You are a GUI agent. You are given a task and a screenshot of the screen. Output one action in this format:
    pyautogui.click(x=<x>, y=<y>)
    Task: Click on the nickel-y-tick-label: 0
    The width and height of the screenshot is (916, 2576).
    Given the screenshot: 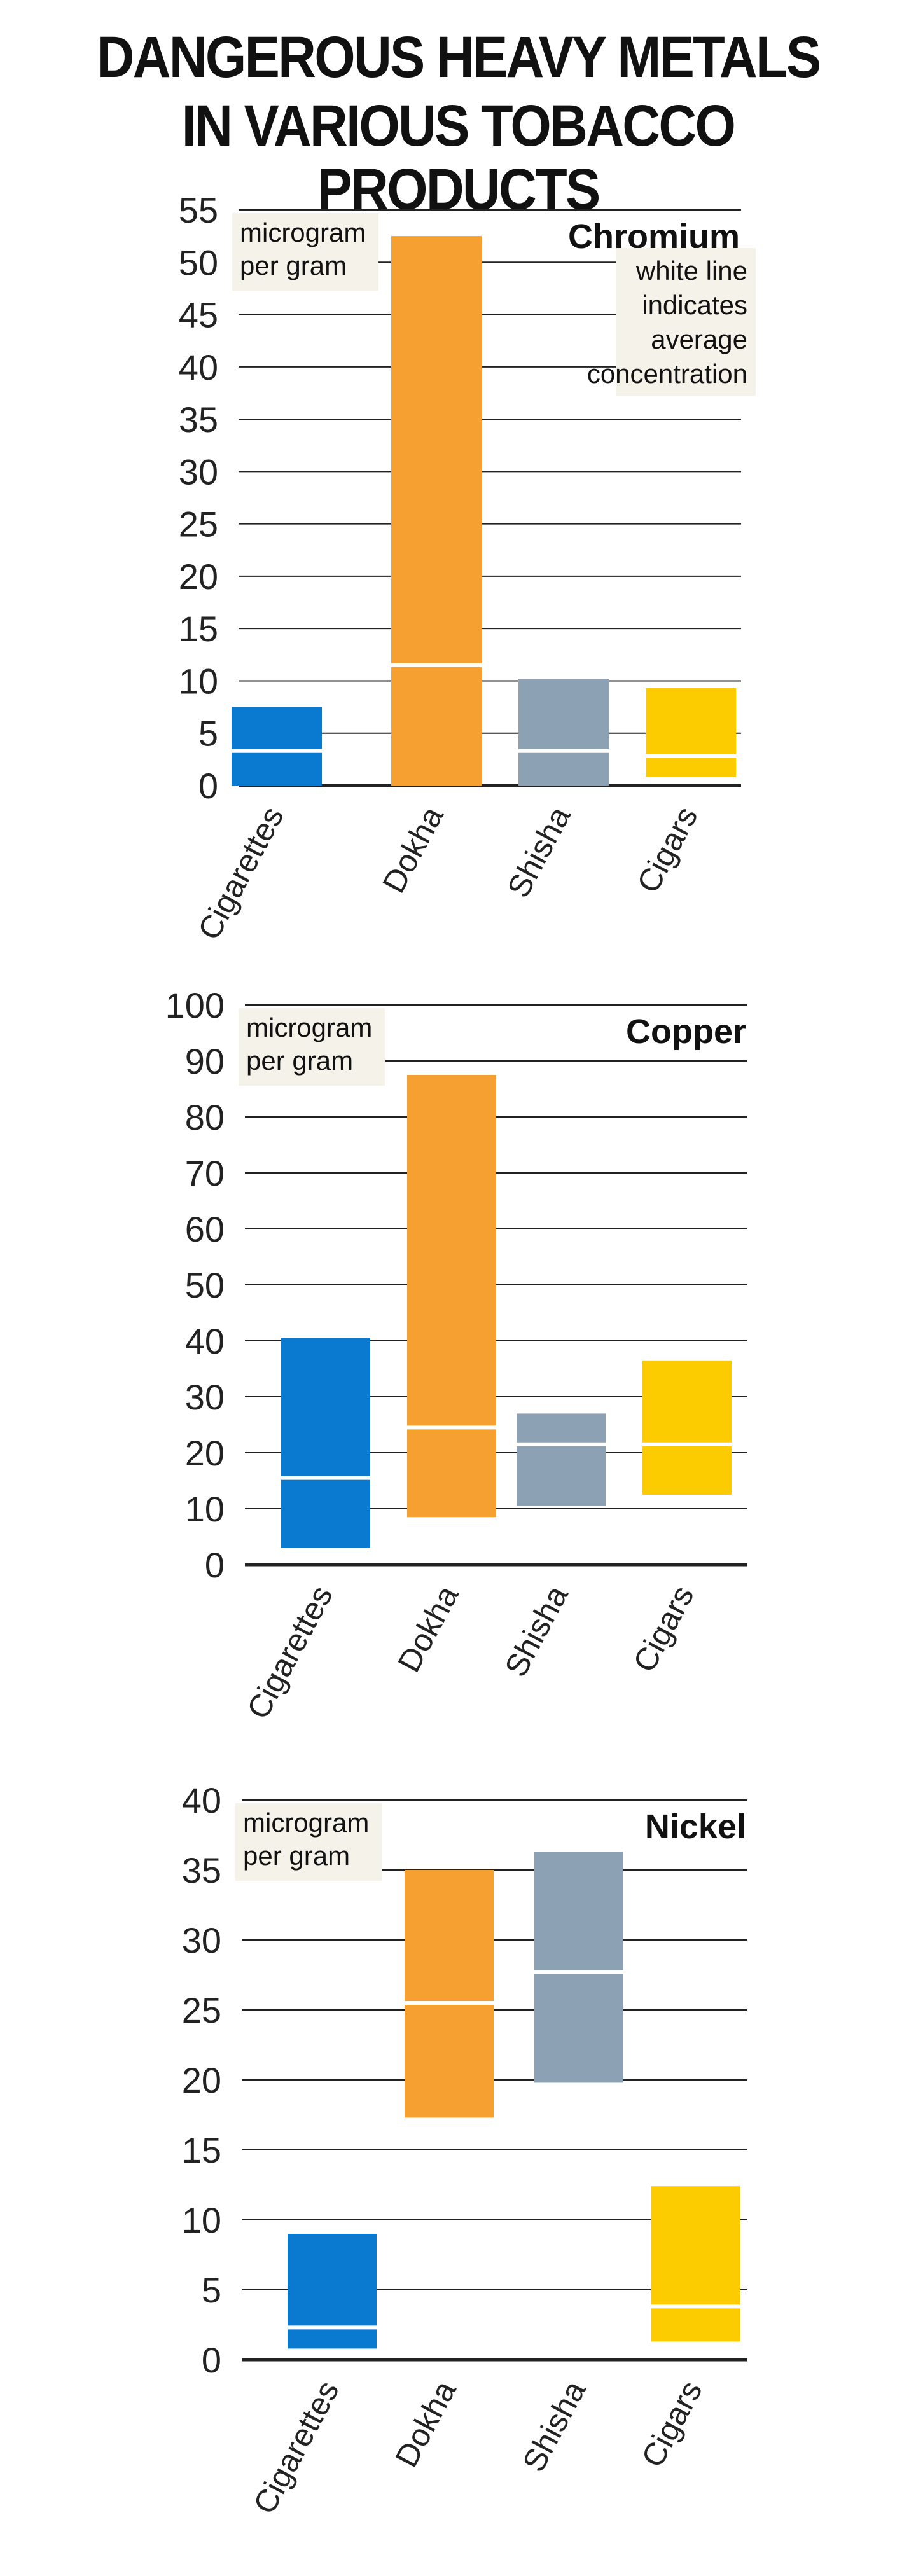 What is the action you would take?
    pyautogui.click(x=211, y=2360)
    